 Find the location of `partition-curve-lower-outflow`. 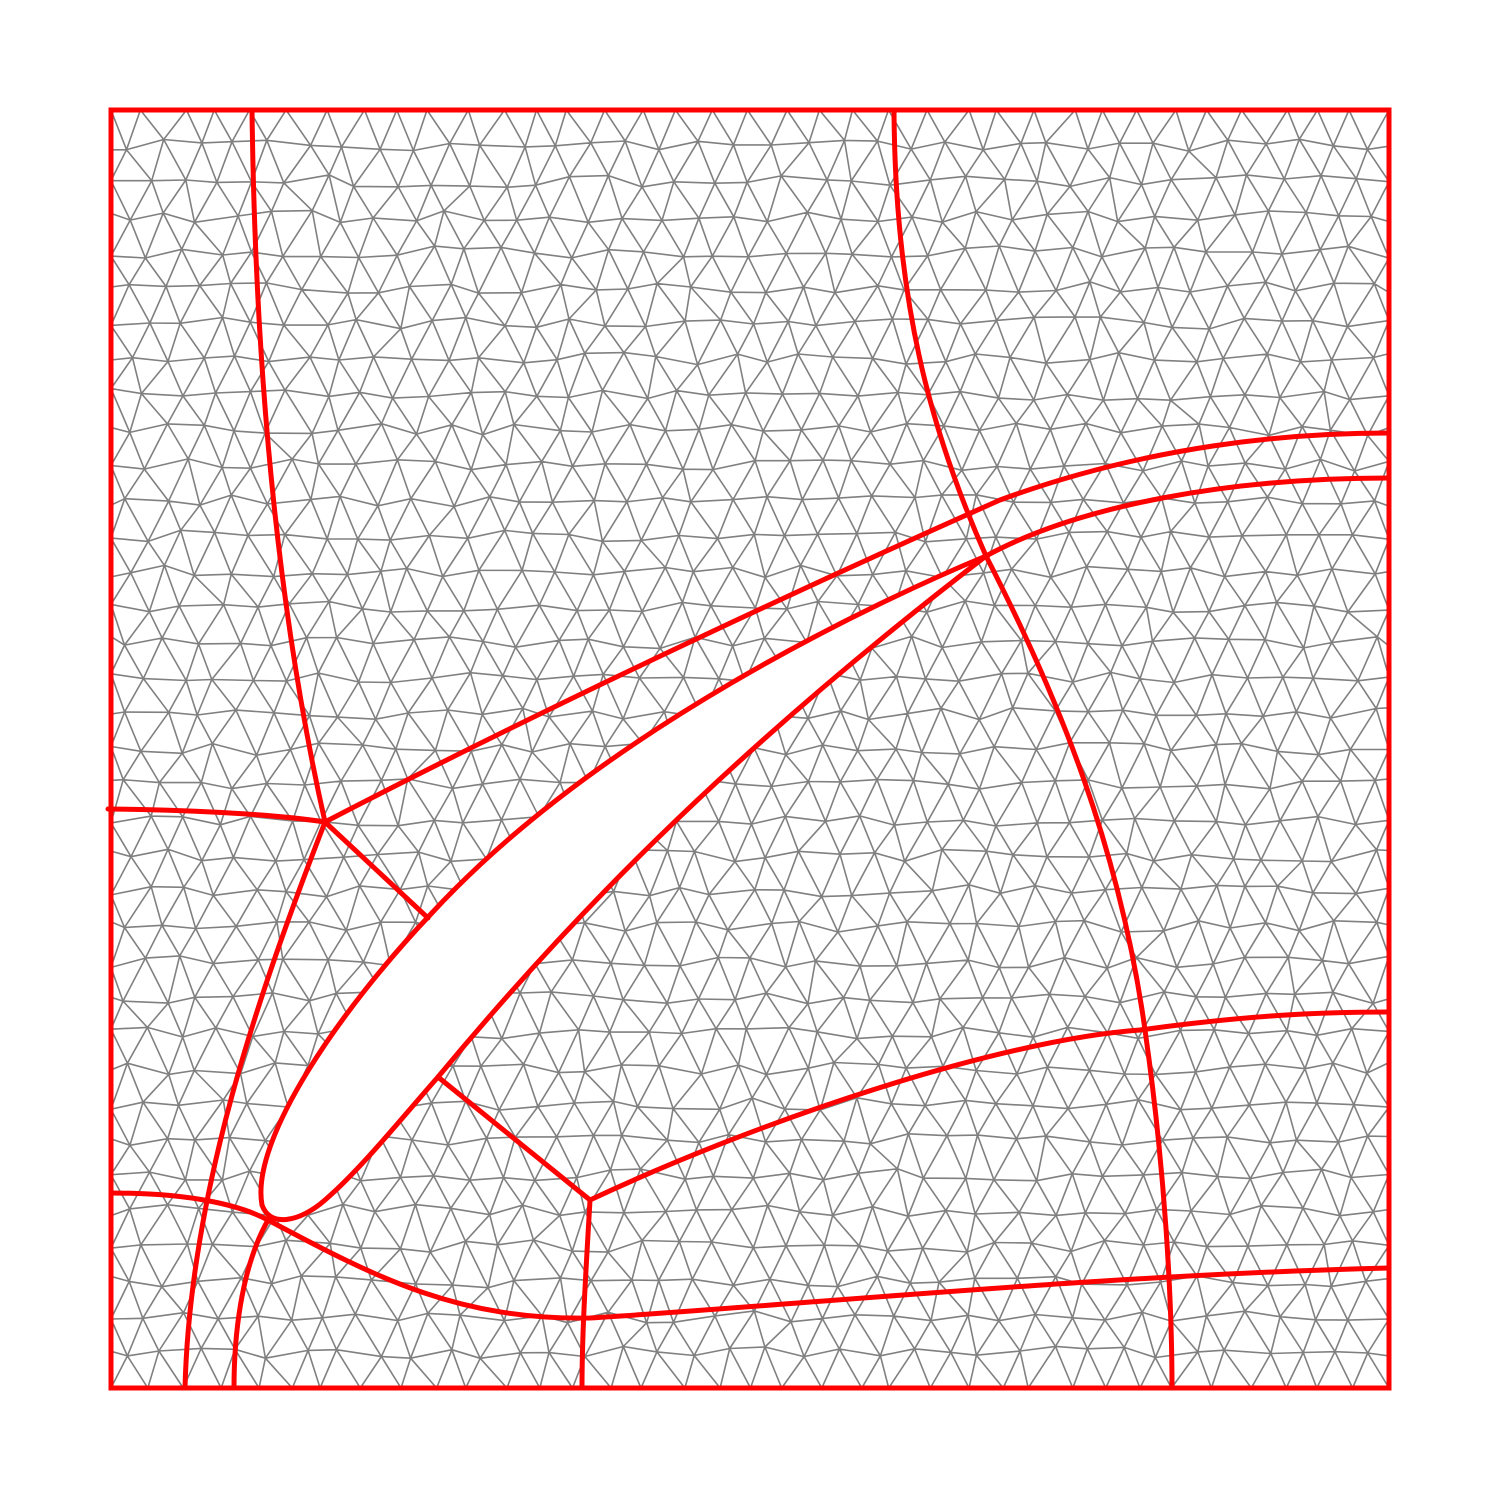

partition-curve-lower-outflow is located at coordinates (989, 1106).